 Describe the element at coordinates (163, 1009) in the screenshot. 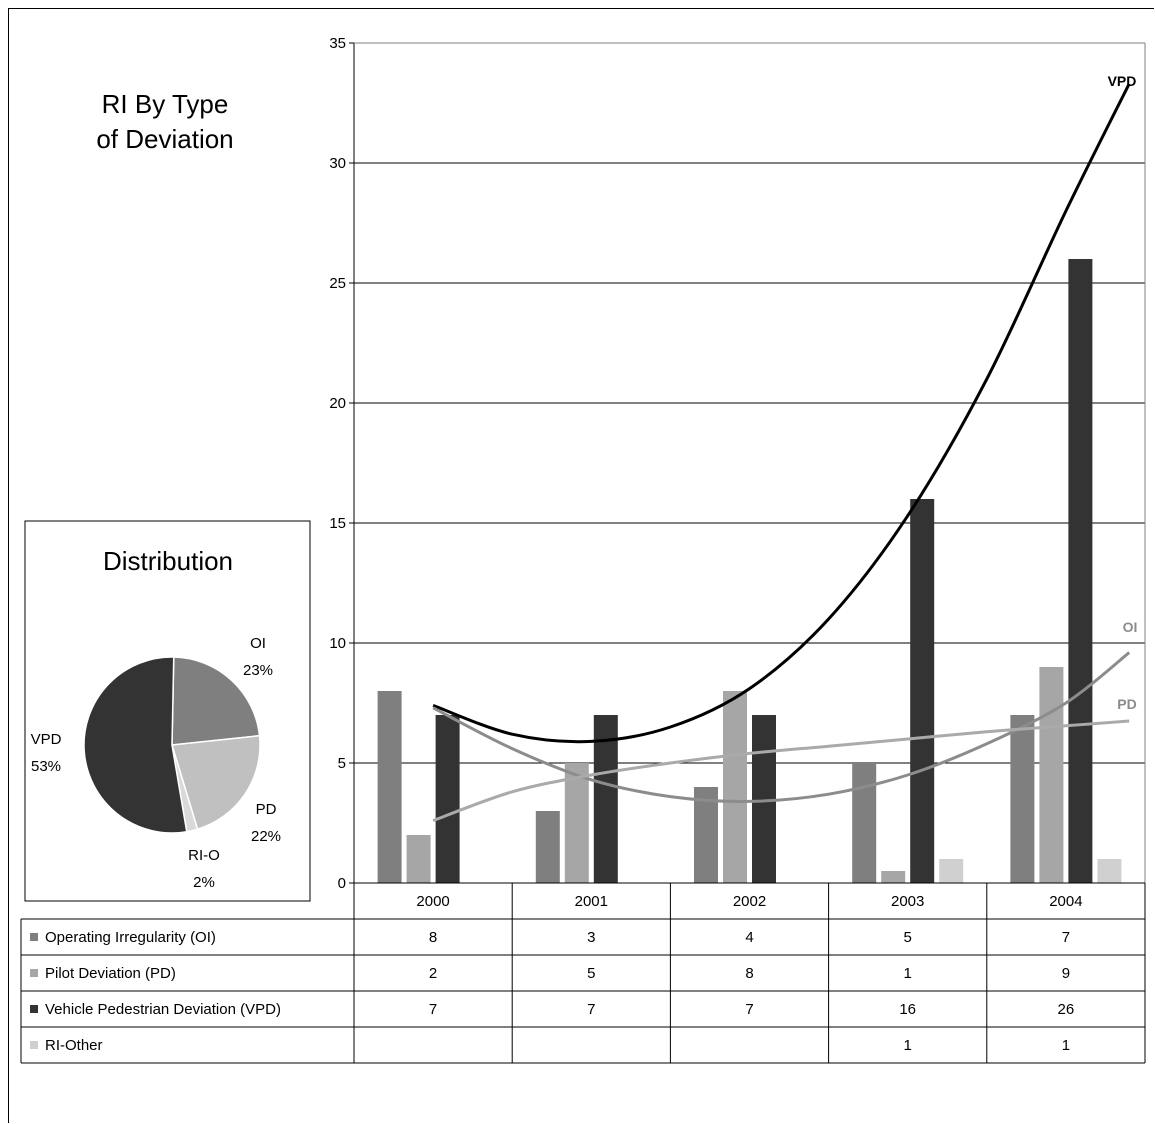

I see `table-row-label: Vehicle Pedestrian Deviation (VPD)` at that location.